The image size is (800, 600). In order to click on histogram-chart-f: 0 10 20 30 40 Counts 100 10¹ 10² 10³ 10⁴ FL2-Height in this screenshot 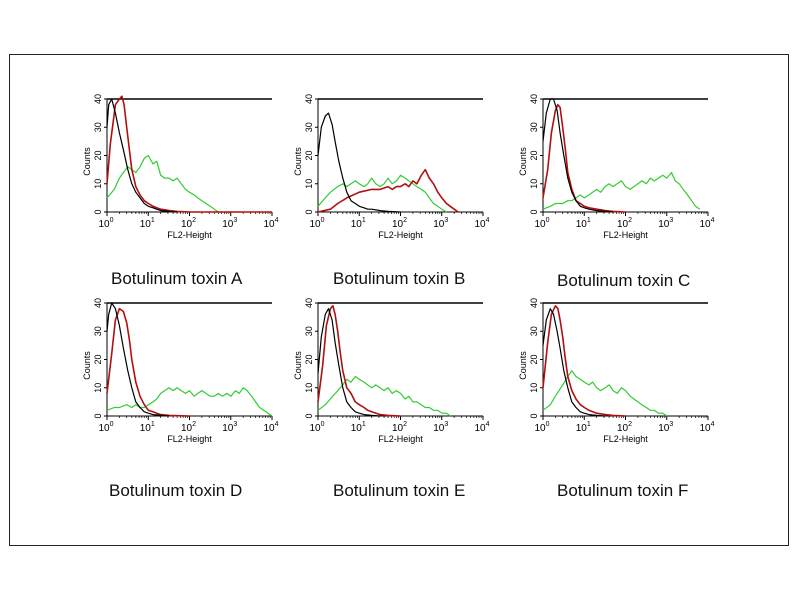, I will do `click(616, 371)`.